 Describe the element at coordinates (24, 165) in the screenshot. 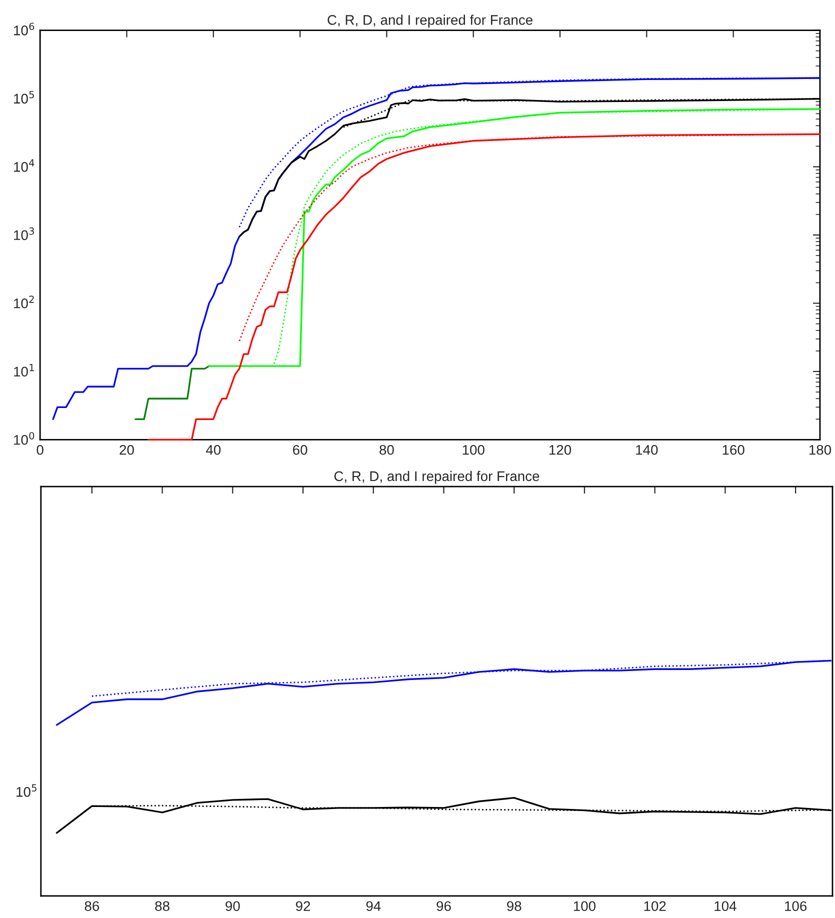

I see `y-tick-label: 10$^{4}$` at that location.